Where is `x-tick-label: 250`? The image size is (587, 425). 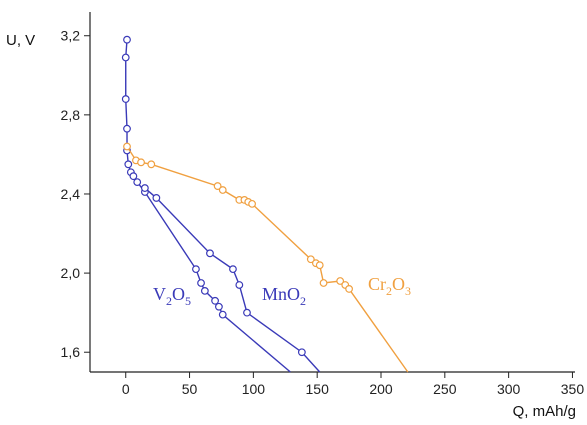 x-tick-label: 250 is located at coordinates (445, 389).